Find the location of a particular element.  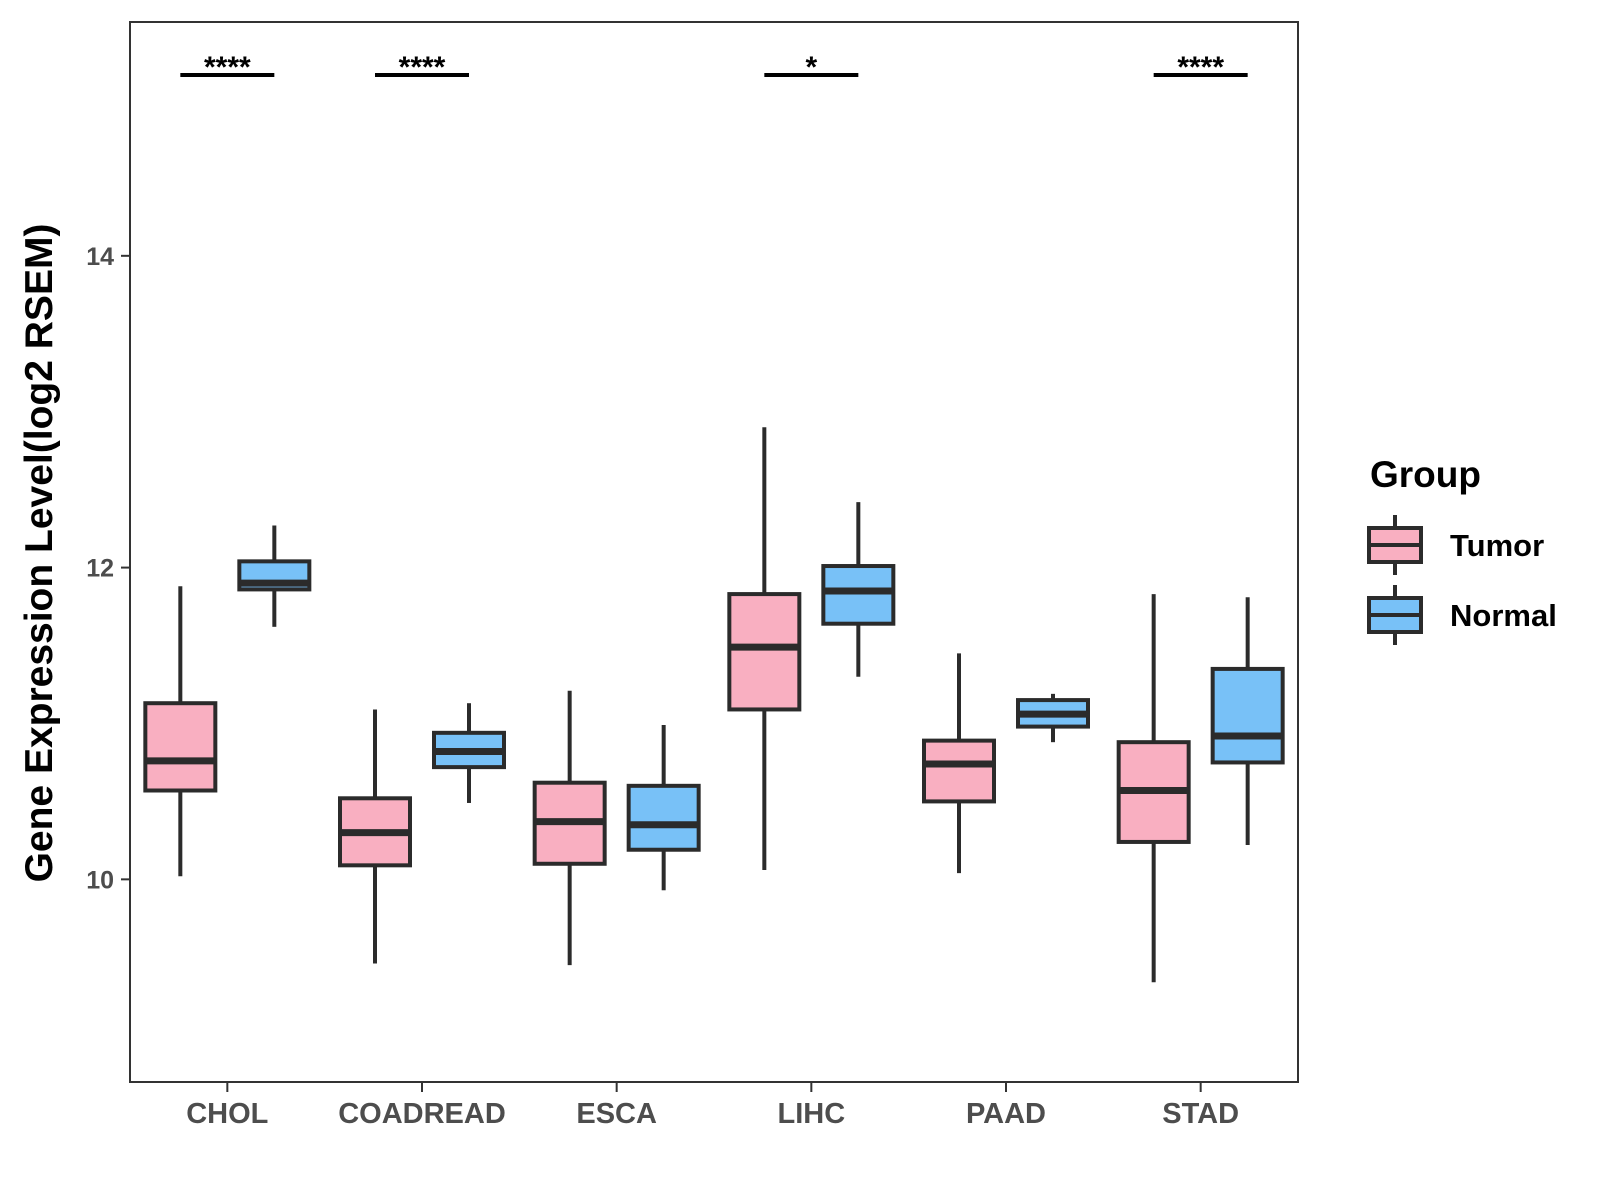

x-tick-label-stad: STAD is located at coordinates (1200, 1114).